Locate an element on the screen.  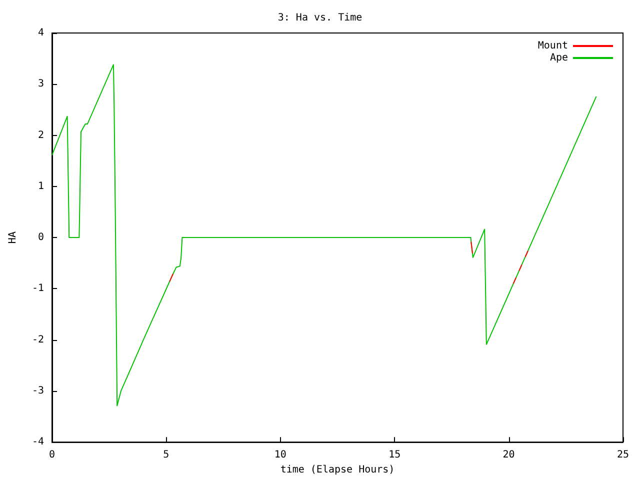
legend-label: Ape is located at coordinates (559, 58).